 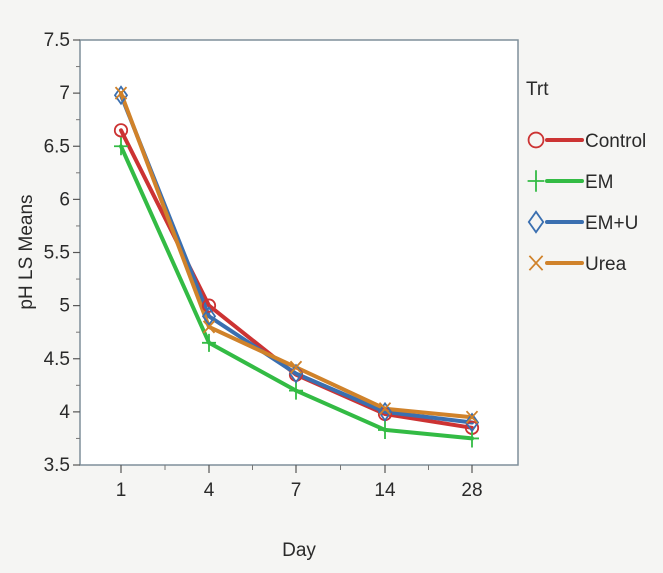 What do you see at coordinates (611, 223) in the screenshot?
I see `legend-label: EM+U` at bounding box center [611, 223].